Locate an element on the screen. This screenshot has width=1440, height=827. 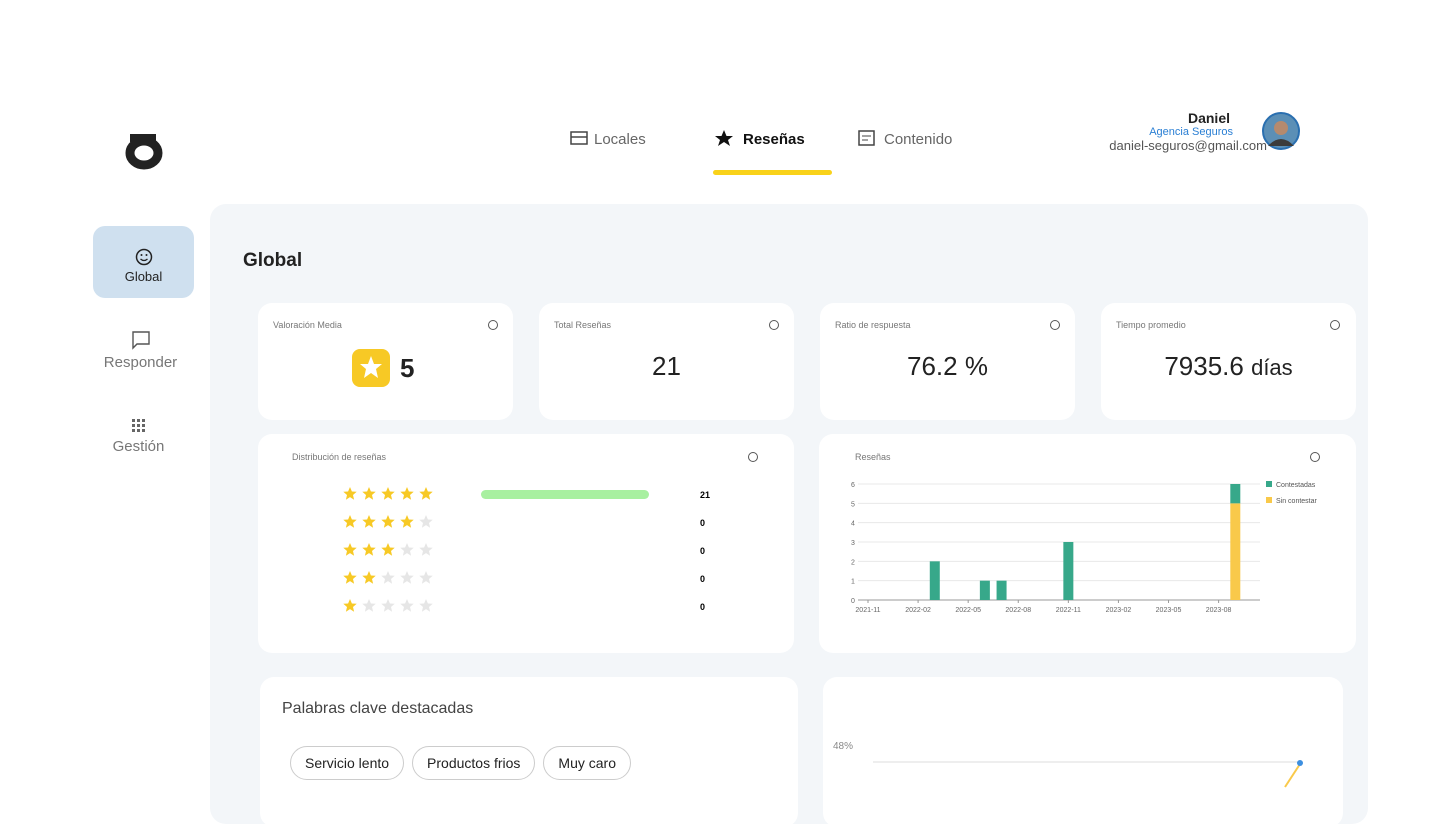
chat-icon is located at coordinates (140, 340).